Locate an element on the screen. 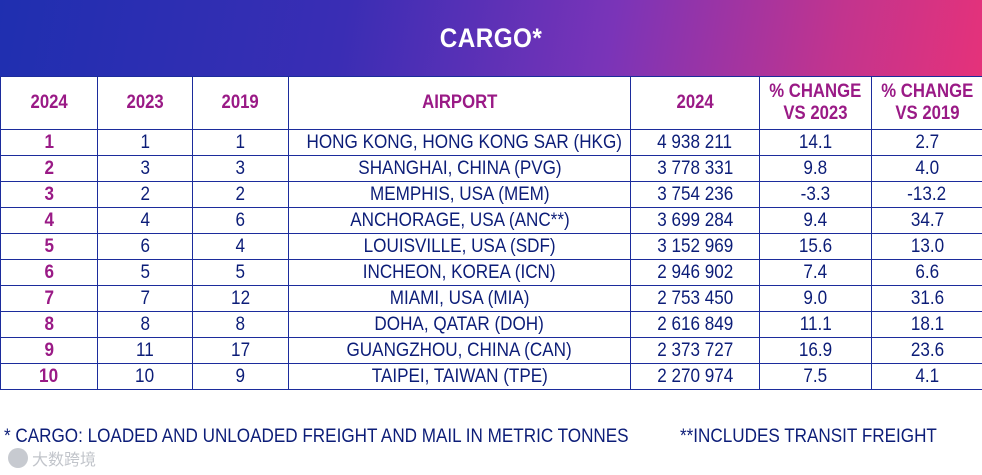 This screenshot has height=475, width=982. rank-2019-cell: 3 is located at coordinates (240, 168).